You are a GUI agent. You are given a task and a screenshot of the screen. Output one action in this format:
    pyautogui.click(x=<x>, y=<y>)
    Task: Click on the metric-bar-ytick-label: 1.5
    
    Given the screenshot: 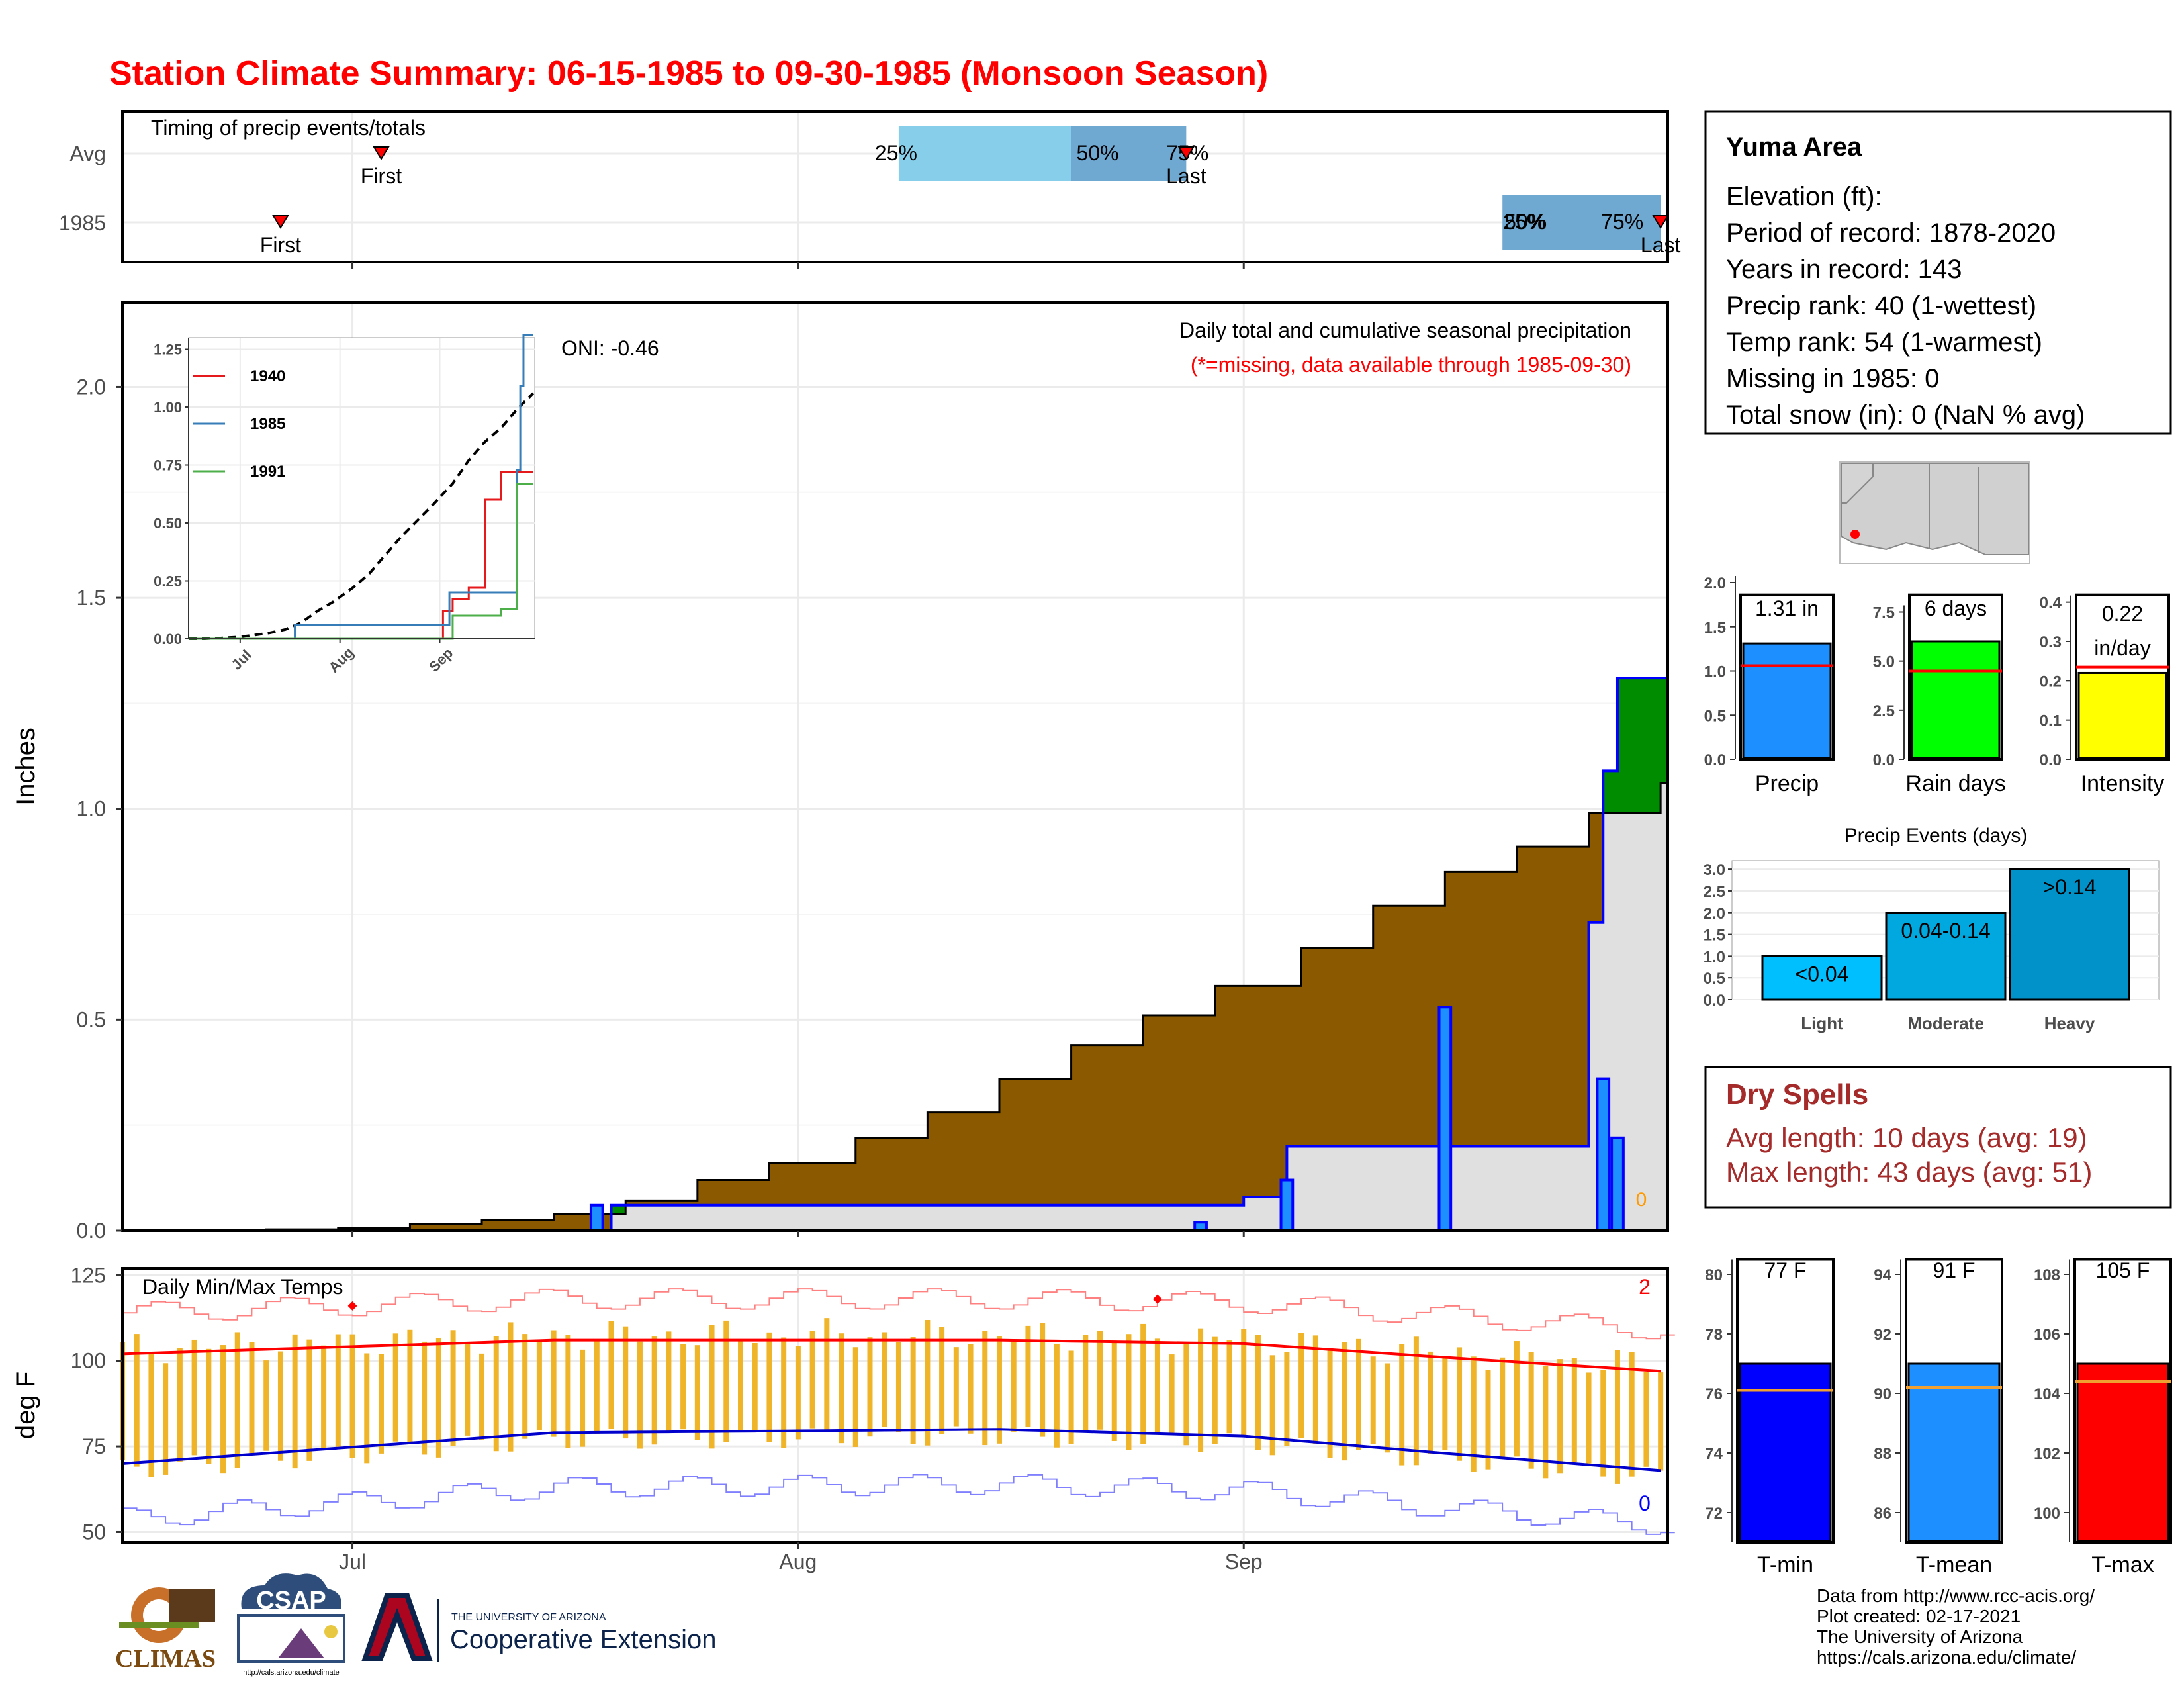 What is the action you would take?
    pyautogui.click(x=1715, y=628)
    